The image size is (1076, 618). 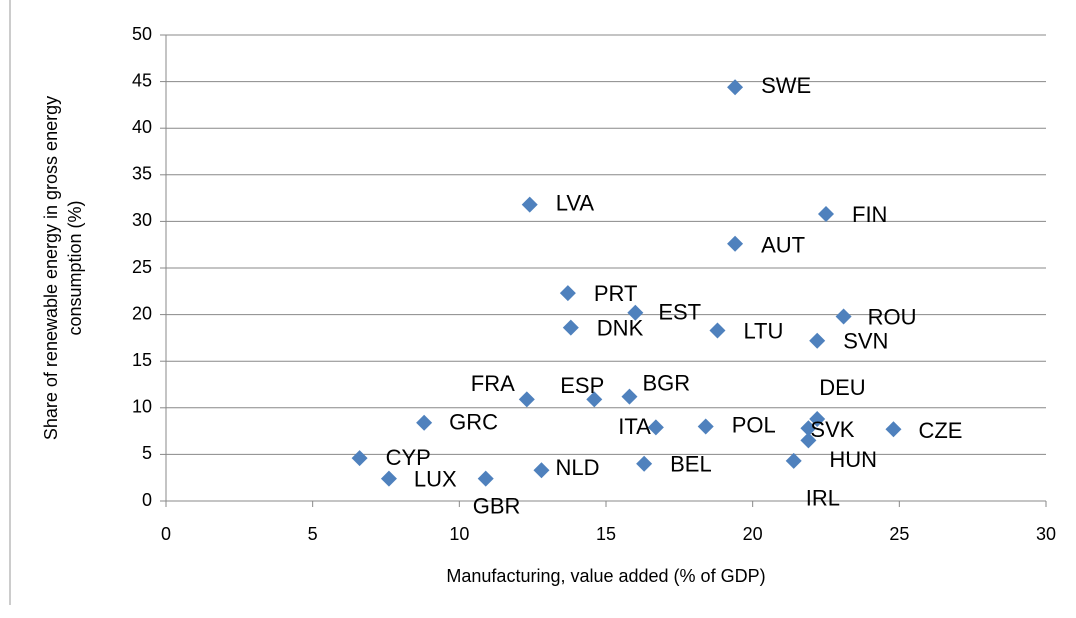 What do you see at coordinates (892, 316) in the screenshot?
I see `point-label: ROU` at bounding box center [892, 316].